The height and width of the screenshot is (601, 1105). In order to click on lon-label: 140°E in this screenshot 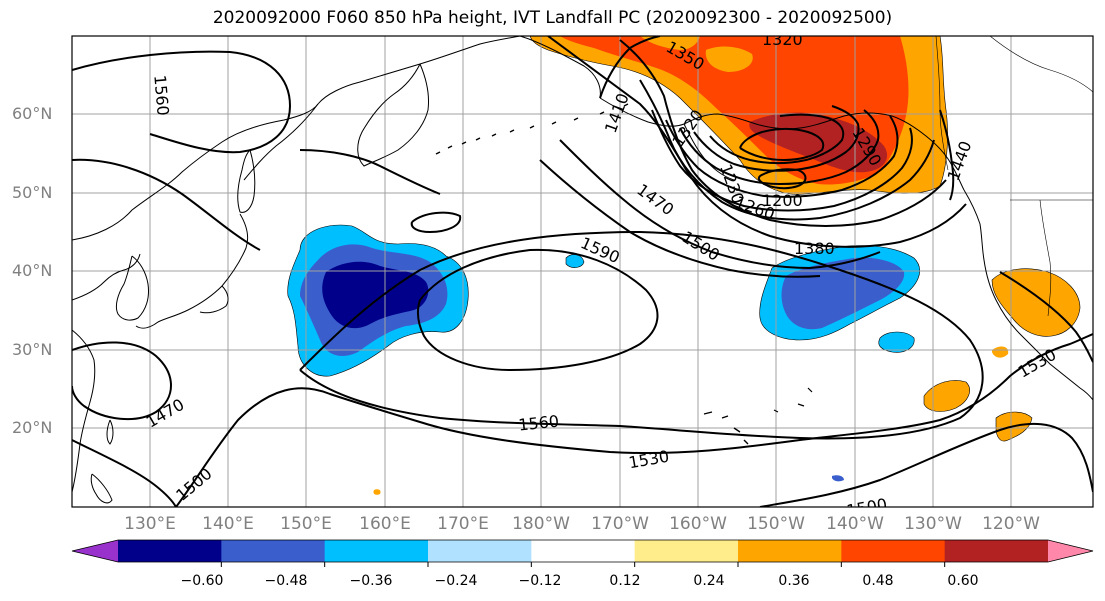, I will do `click(228, 524)`.